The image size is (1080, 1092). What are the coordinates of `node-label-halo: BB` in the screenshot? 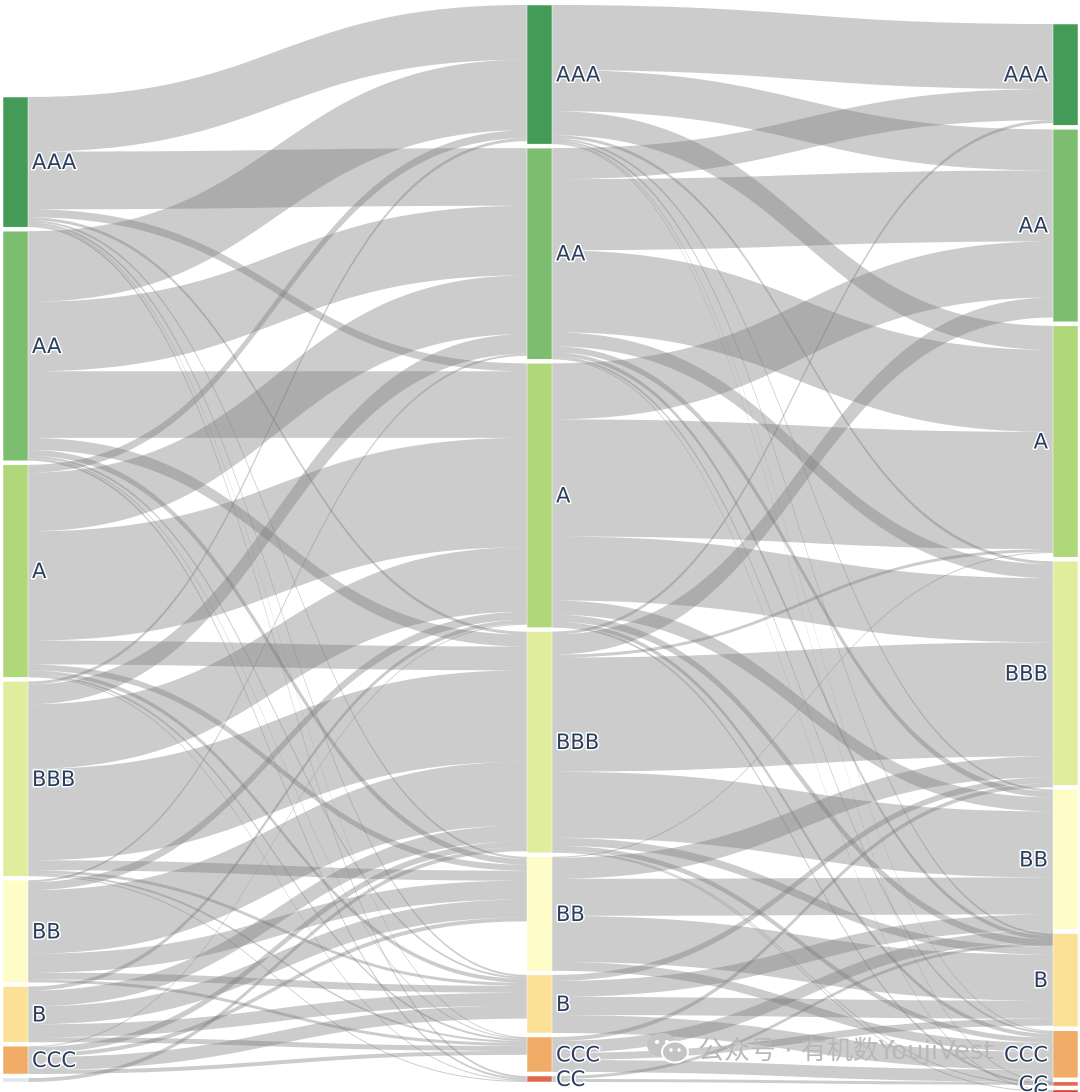 It's located at (570, 914).